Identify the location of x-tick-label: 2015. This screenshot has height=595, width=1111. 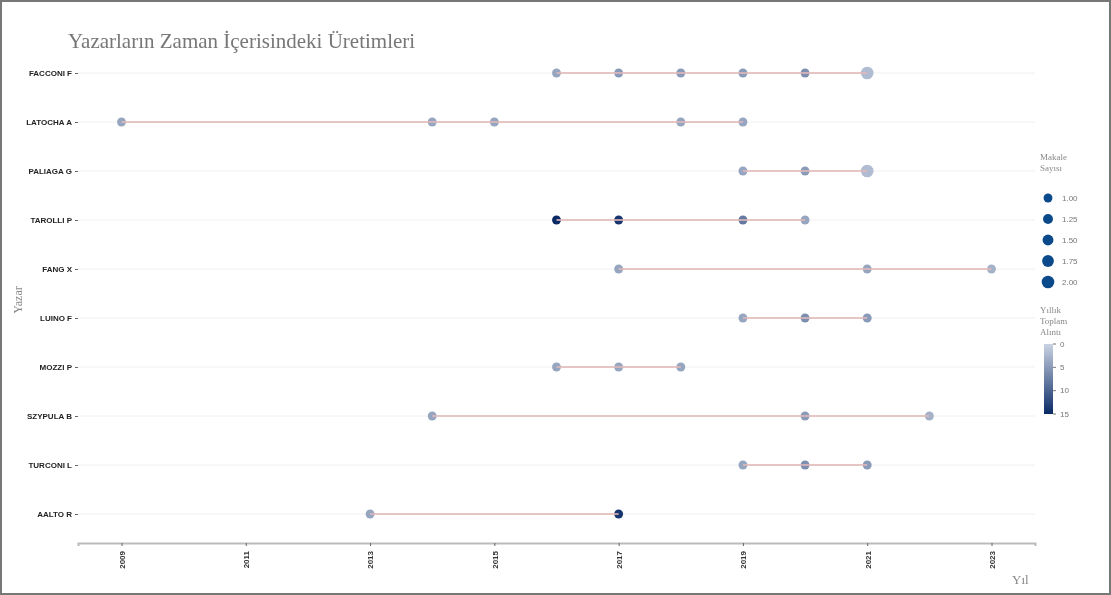
(495, 559).